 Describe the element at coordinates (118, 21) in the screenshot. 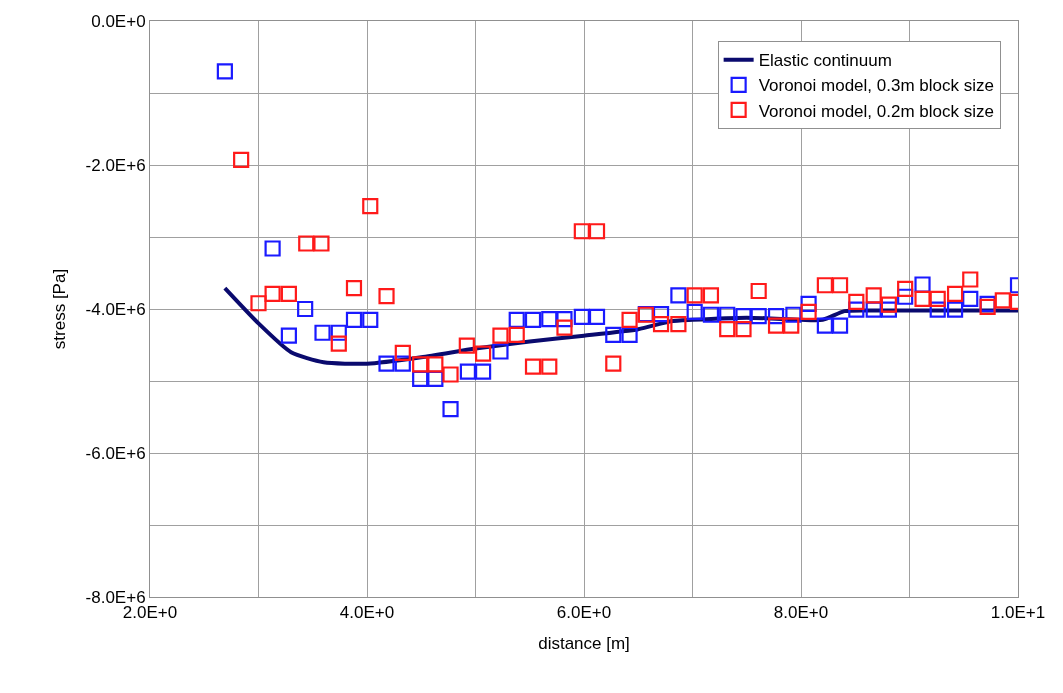

I see `y-tick-label: 0.0E+0` at that location.